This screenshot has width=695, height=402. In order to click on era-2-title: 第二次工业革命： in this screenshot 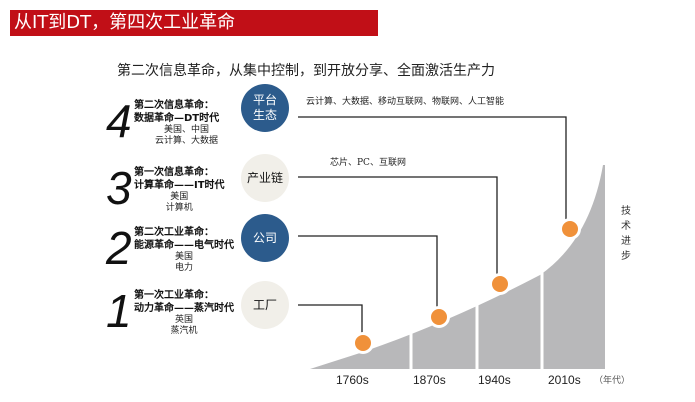, I will do `click(174, 232)`.